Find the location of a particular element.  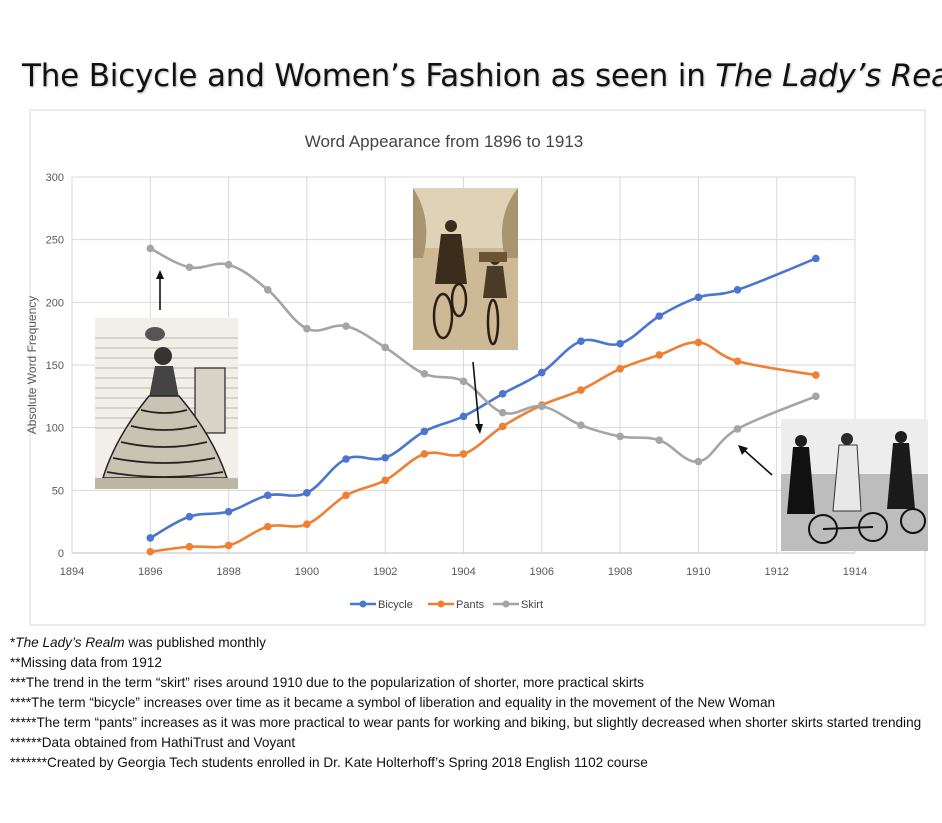

arrow-diagonal is located at coordinates (758, 462).